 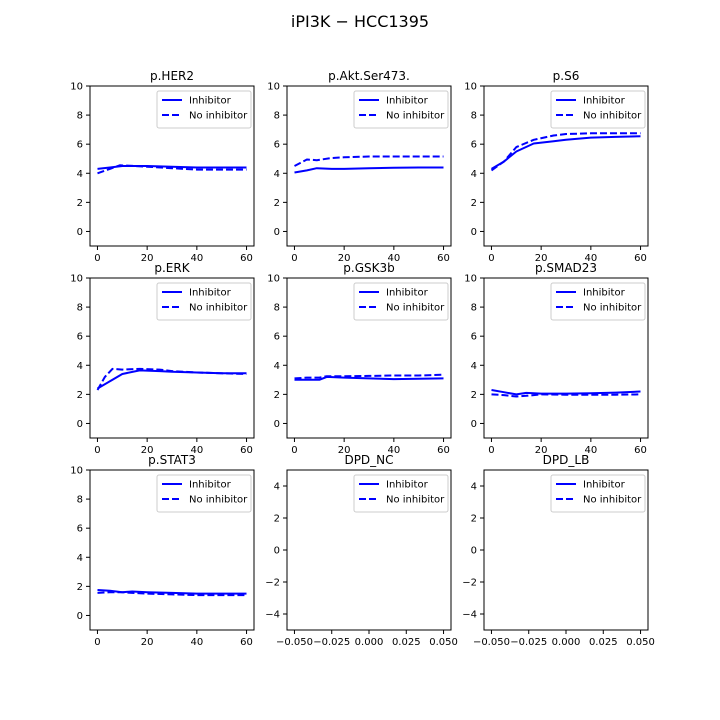 What do you see at coordinates (443, 642) in the screenshot?
I see `panel-dpd-nc-xtick-label: 0.050` at bounding box center [443, 642].